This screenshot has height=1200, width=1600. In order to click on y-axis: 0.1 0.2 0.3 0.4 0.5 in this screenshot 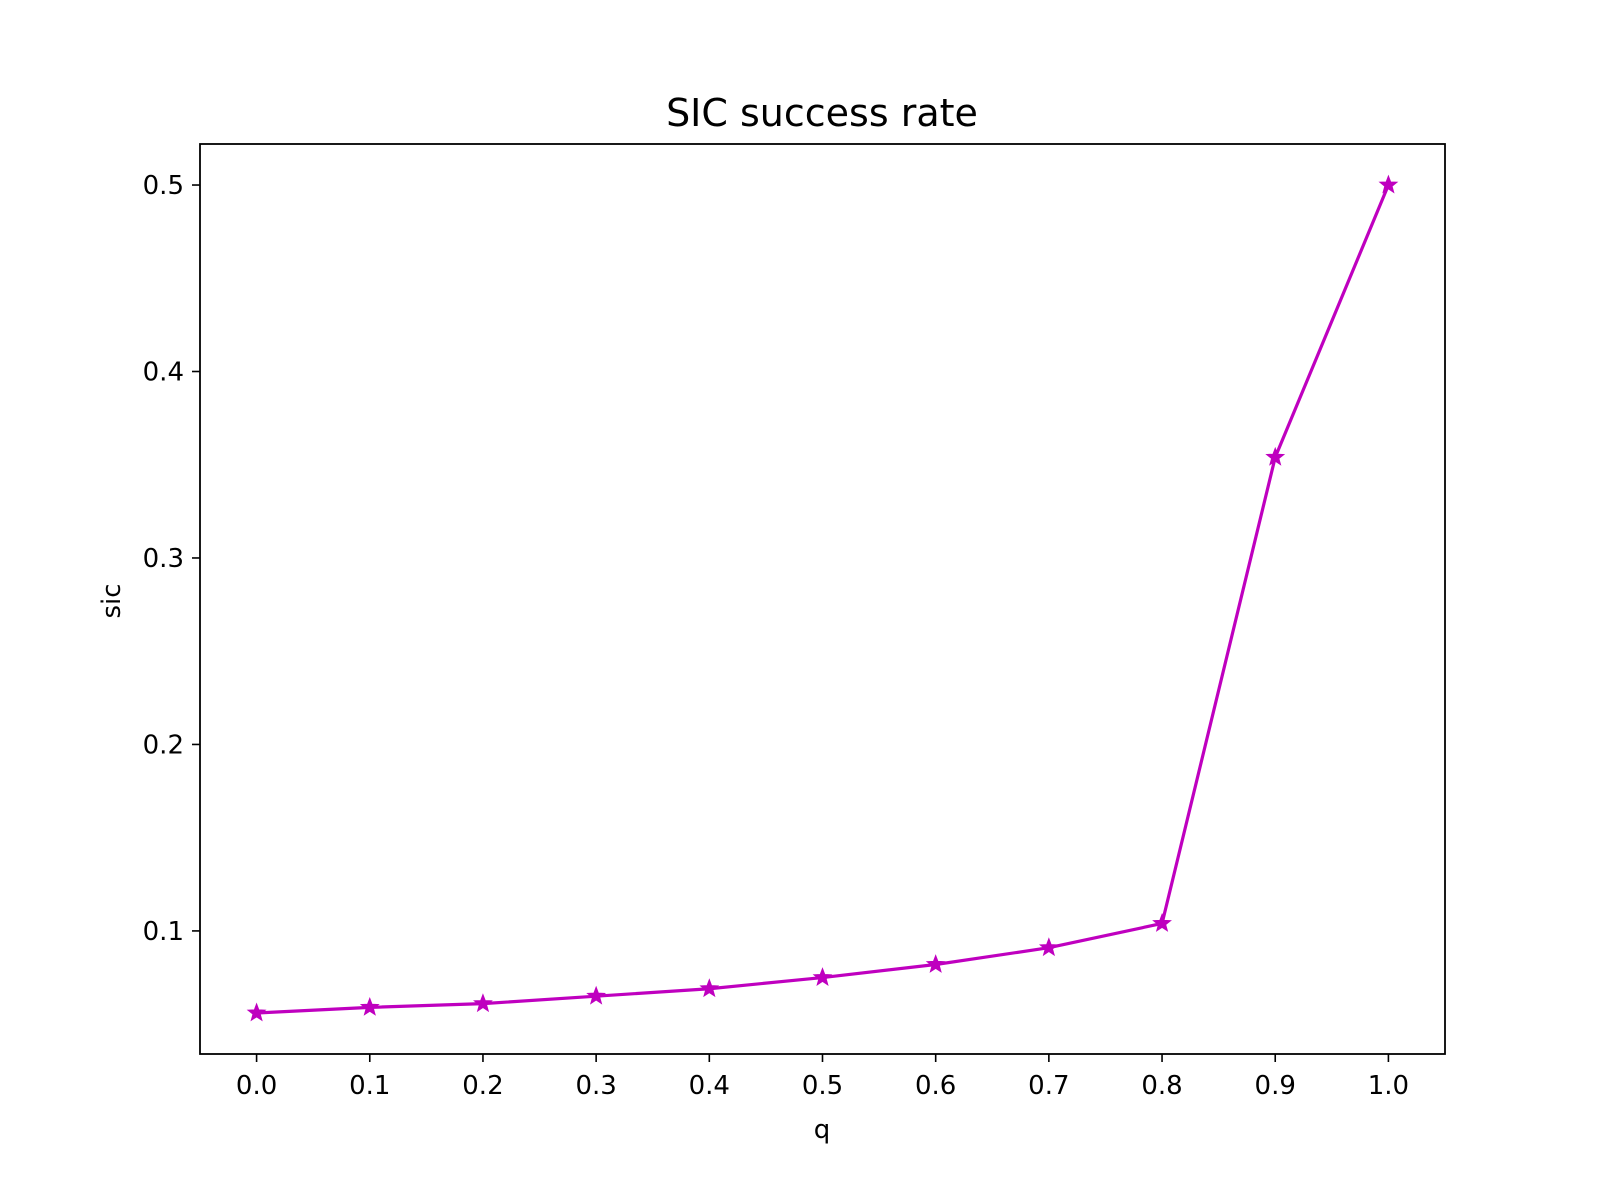, I will do `click(171, 559)`.